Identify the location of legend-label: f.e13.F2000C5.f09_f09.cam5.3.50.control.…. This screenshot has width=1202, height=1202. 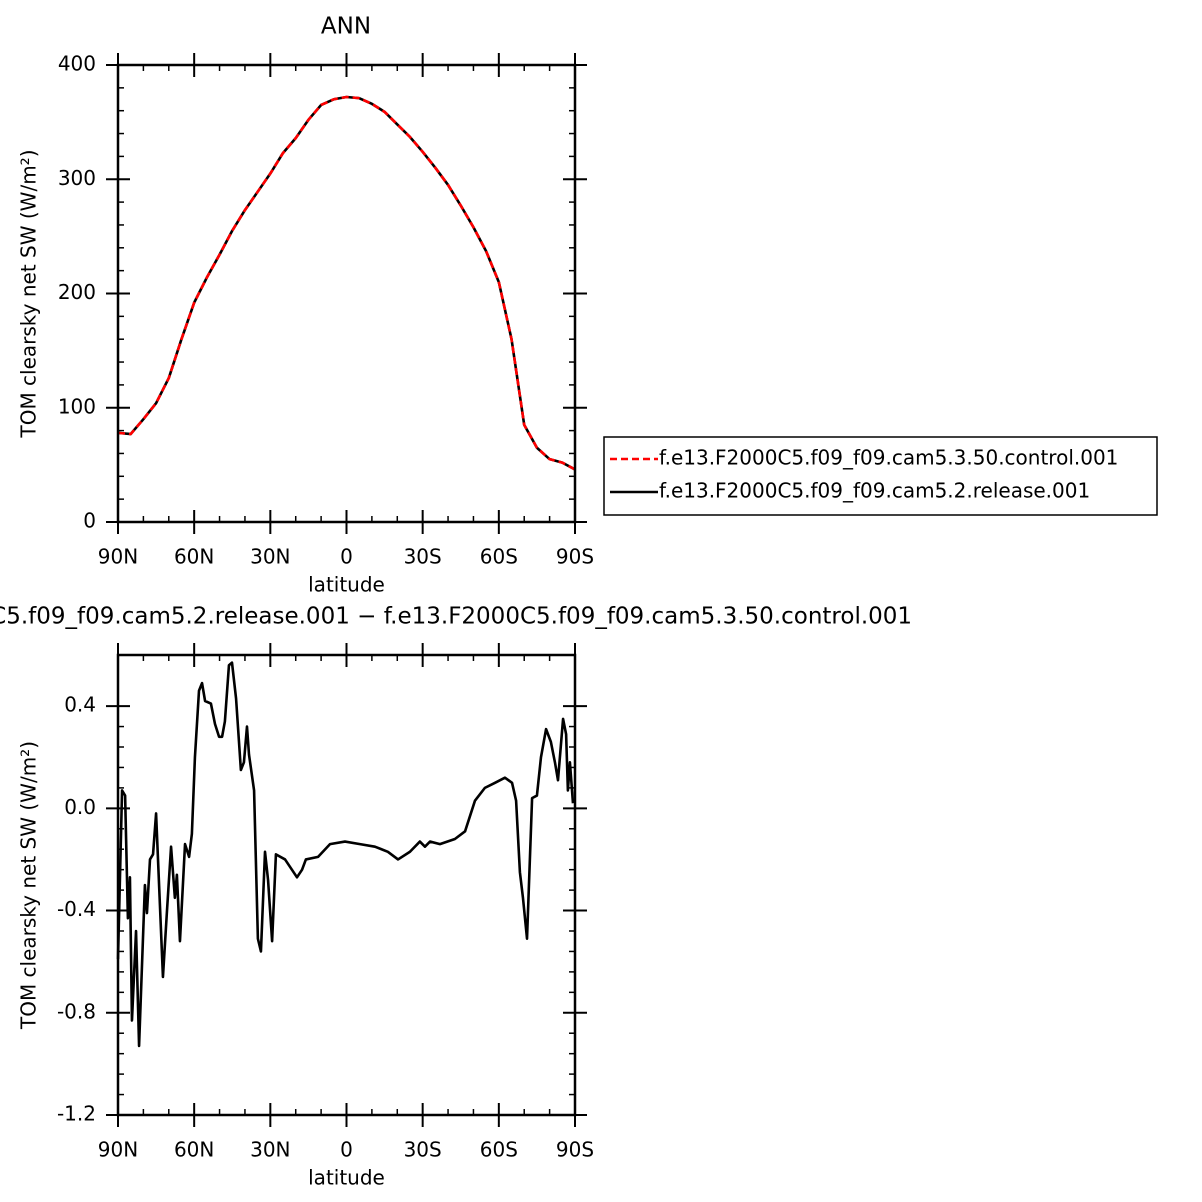
(888, 458).